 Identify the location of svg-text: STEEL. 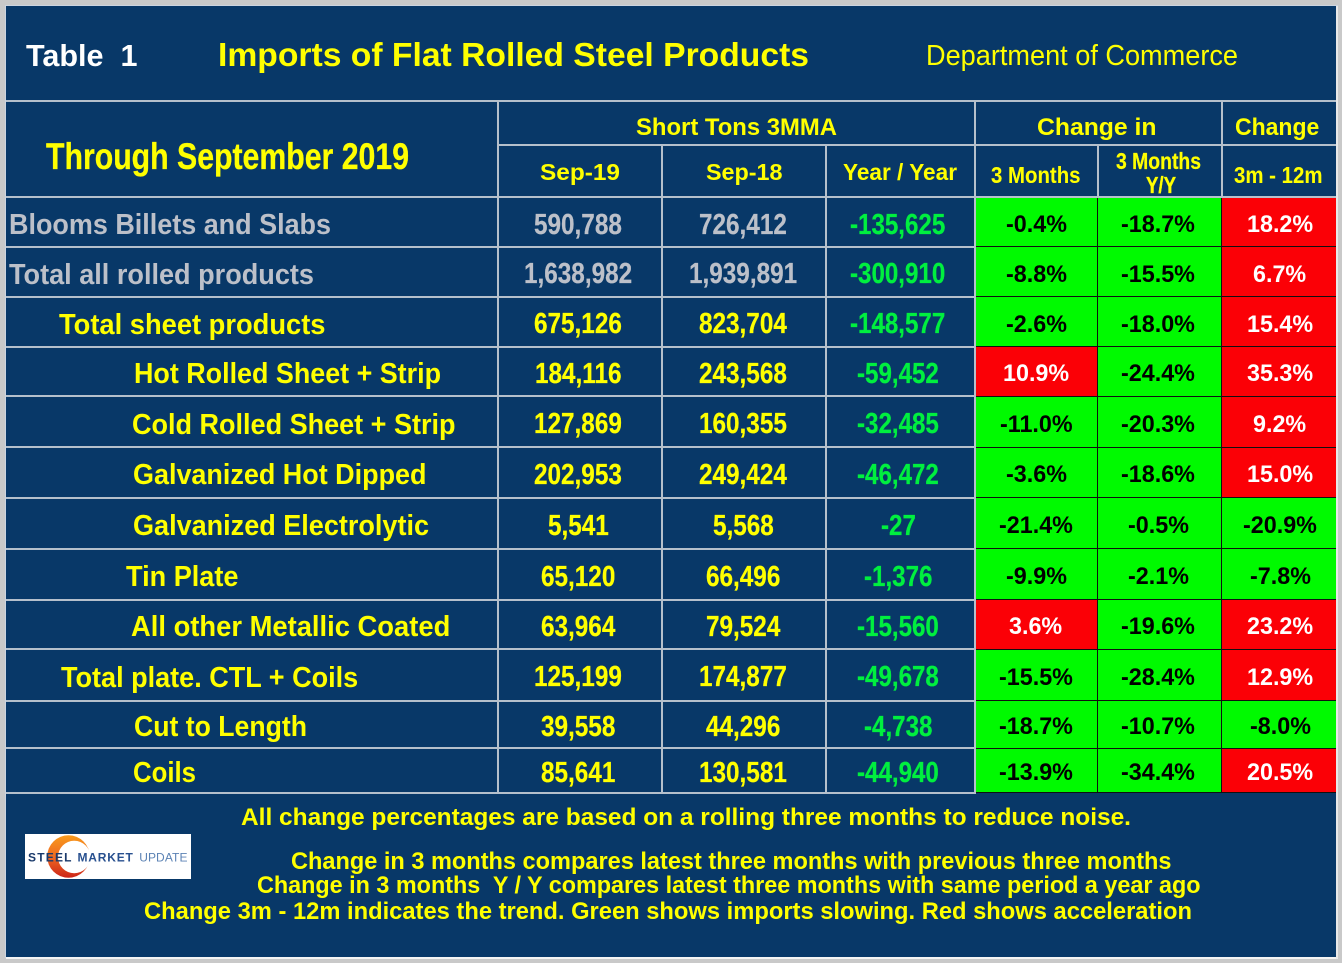
(50, 857).